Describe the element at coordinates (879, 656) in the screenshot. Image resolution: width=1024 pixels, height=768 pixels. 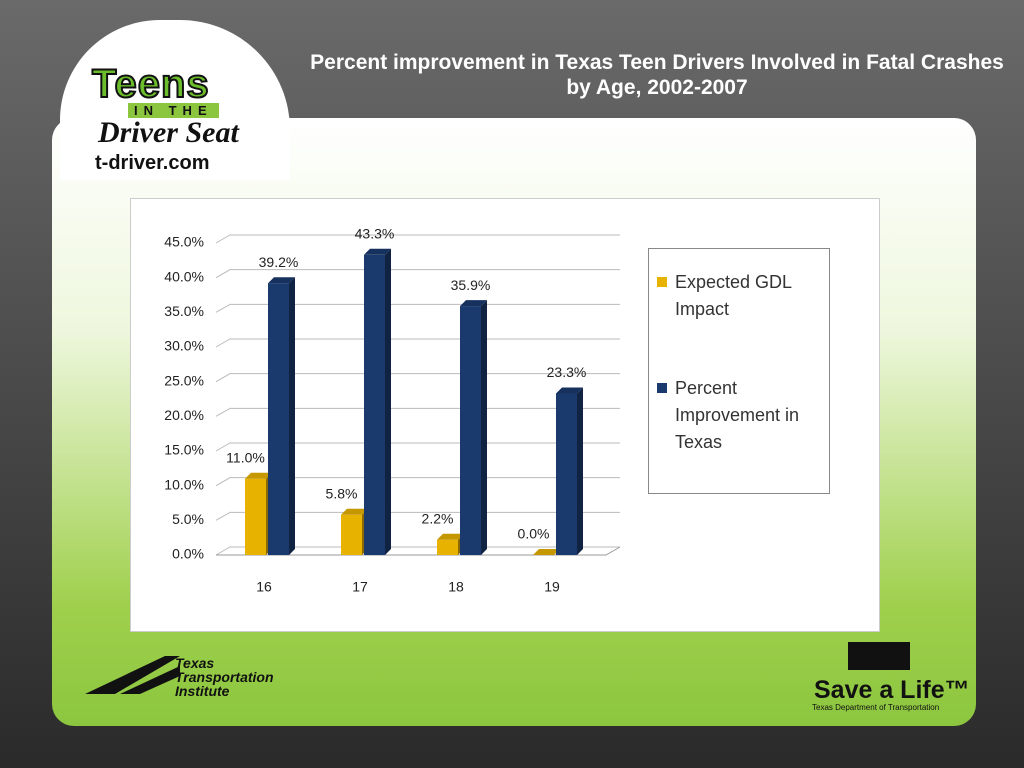
I see `txdot-flag` at that location.